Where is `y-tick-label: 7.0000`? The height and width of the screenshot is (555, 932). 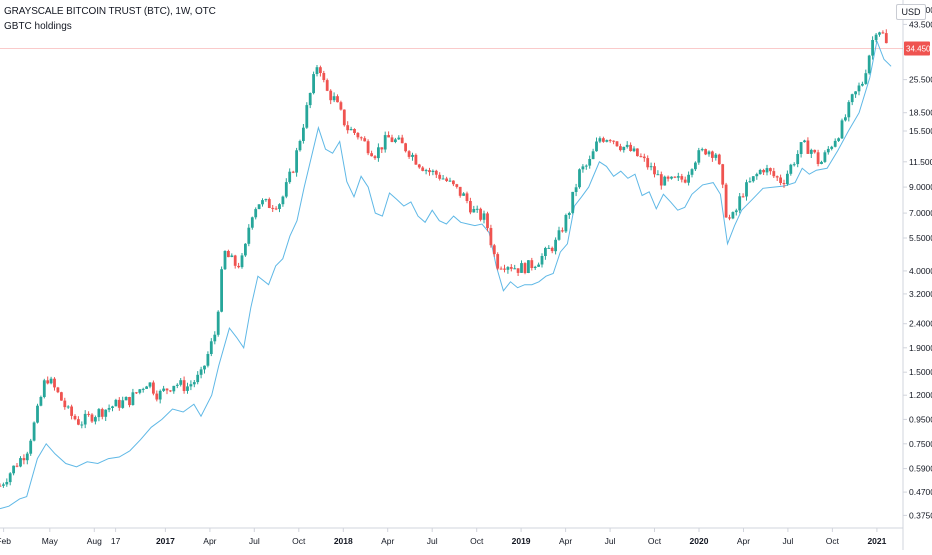
y-tick-label: 7.0000 is located at coordinates (920, 213).